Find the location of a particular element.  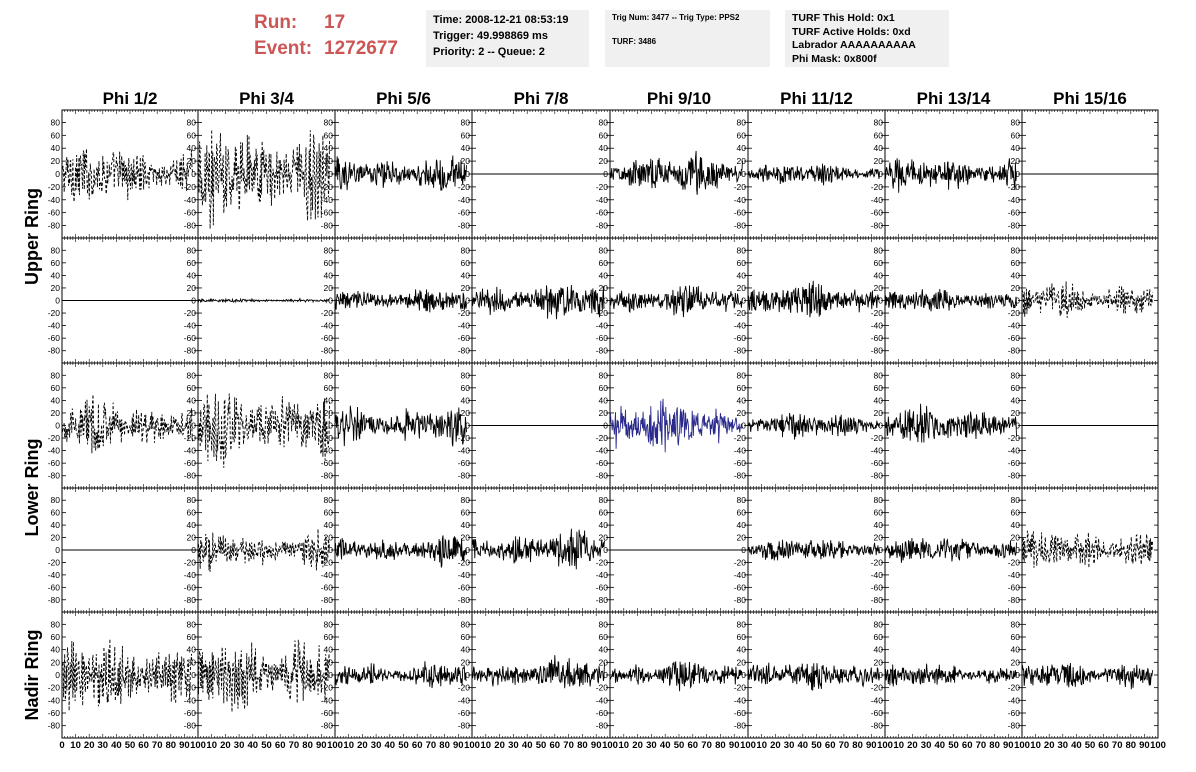

phi-mask-text: Phi Mask: 0x800f is located at coordinates (834, 58).